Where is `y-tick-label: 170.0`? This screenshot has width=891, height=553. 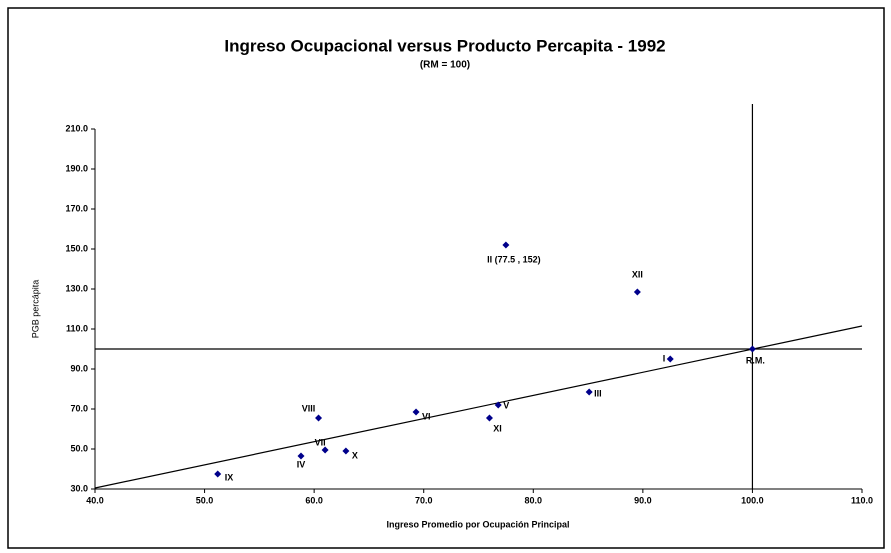 y-tick-label: 170.0 is located at coordinates (76, 208).